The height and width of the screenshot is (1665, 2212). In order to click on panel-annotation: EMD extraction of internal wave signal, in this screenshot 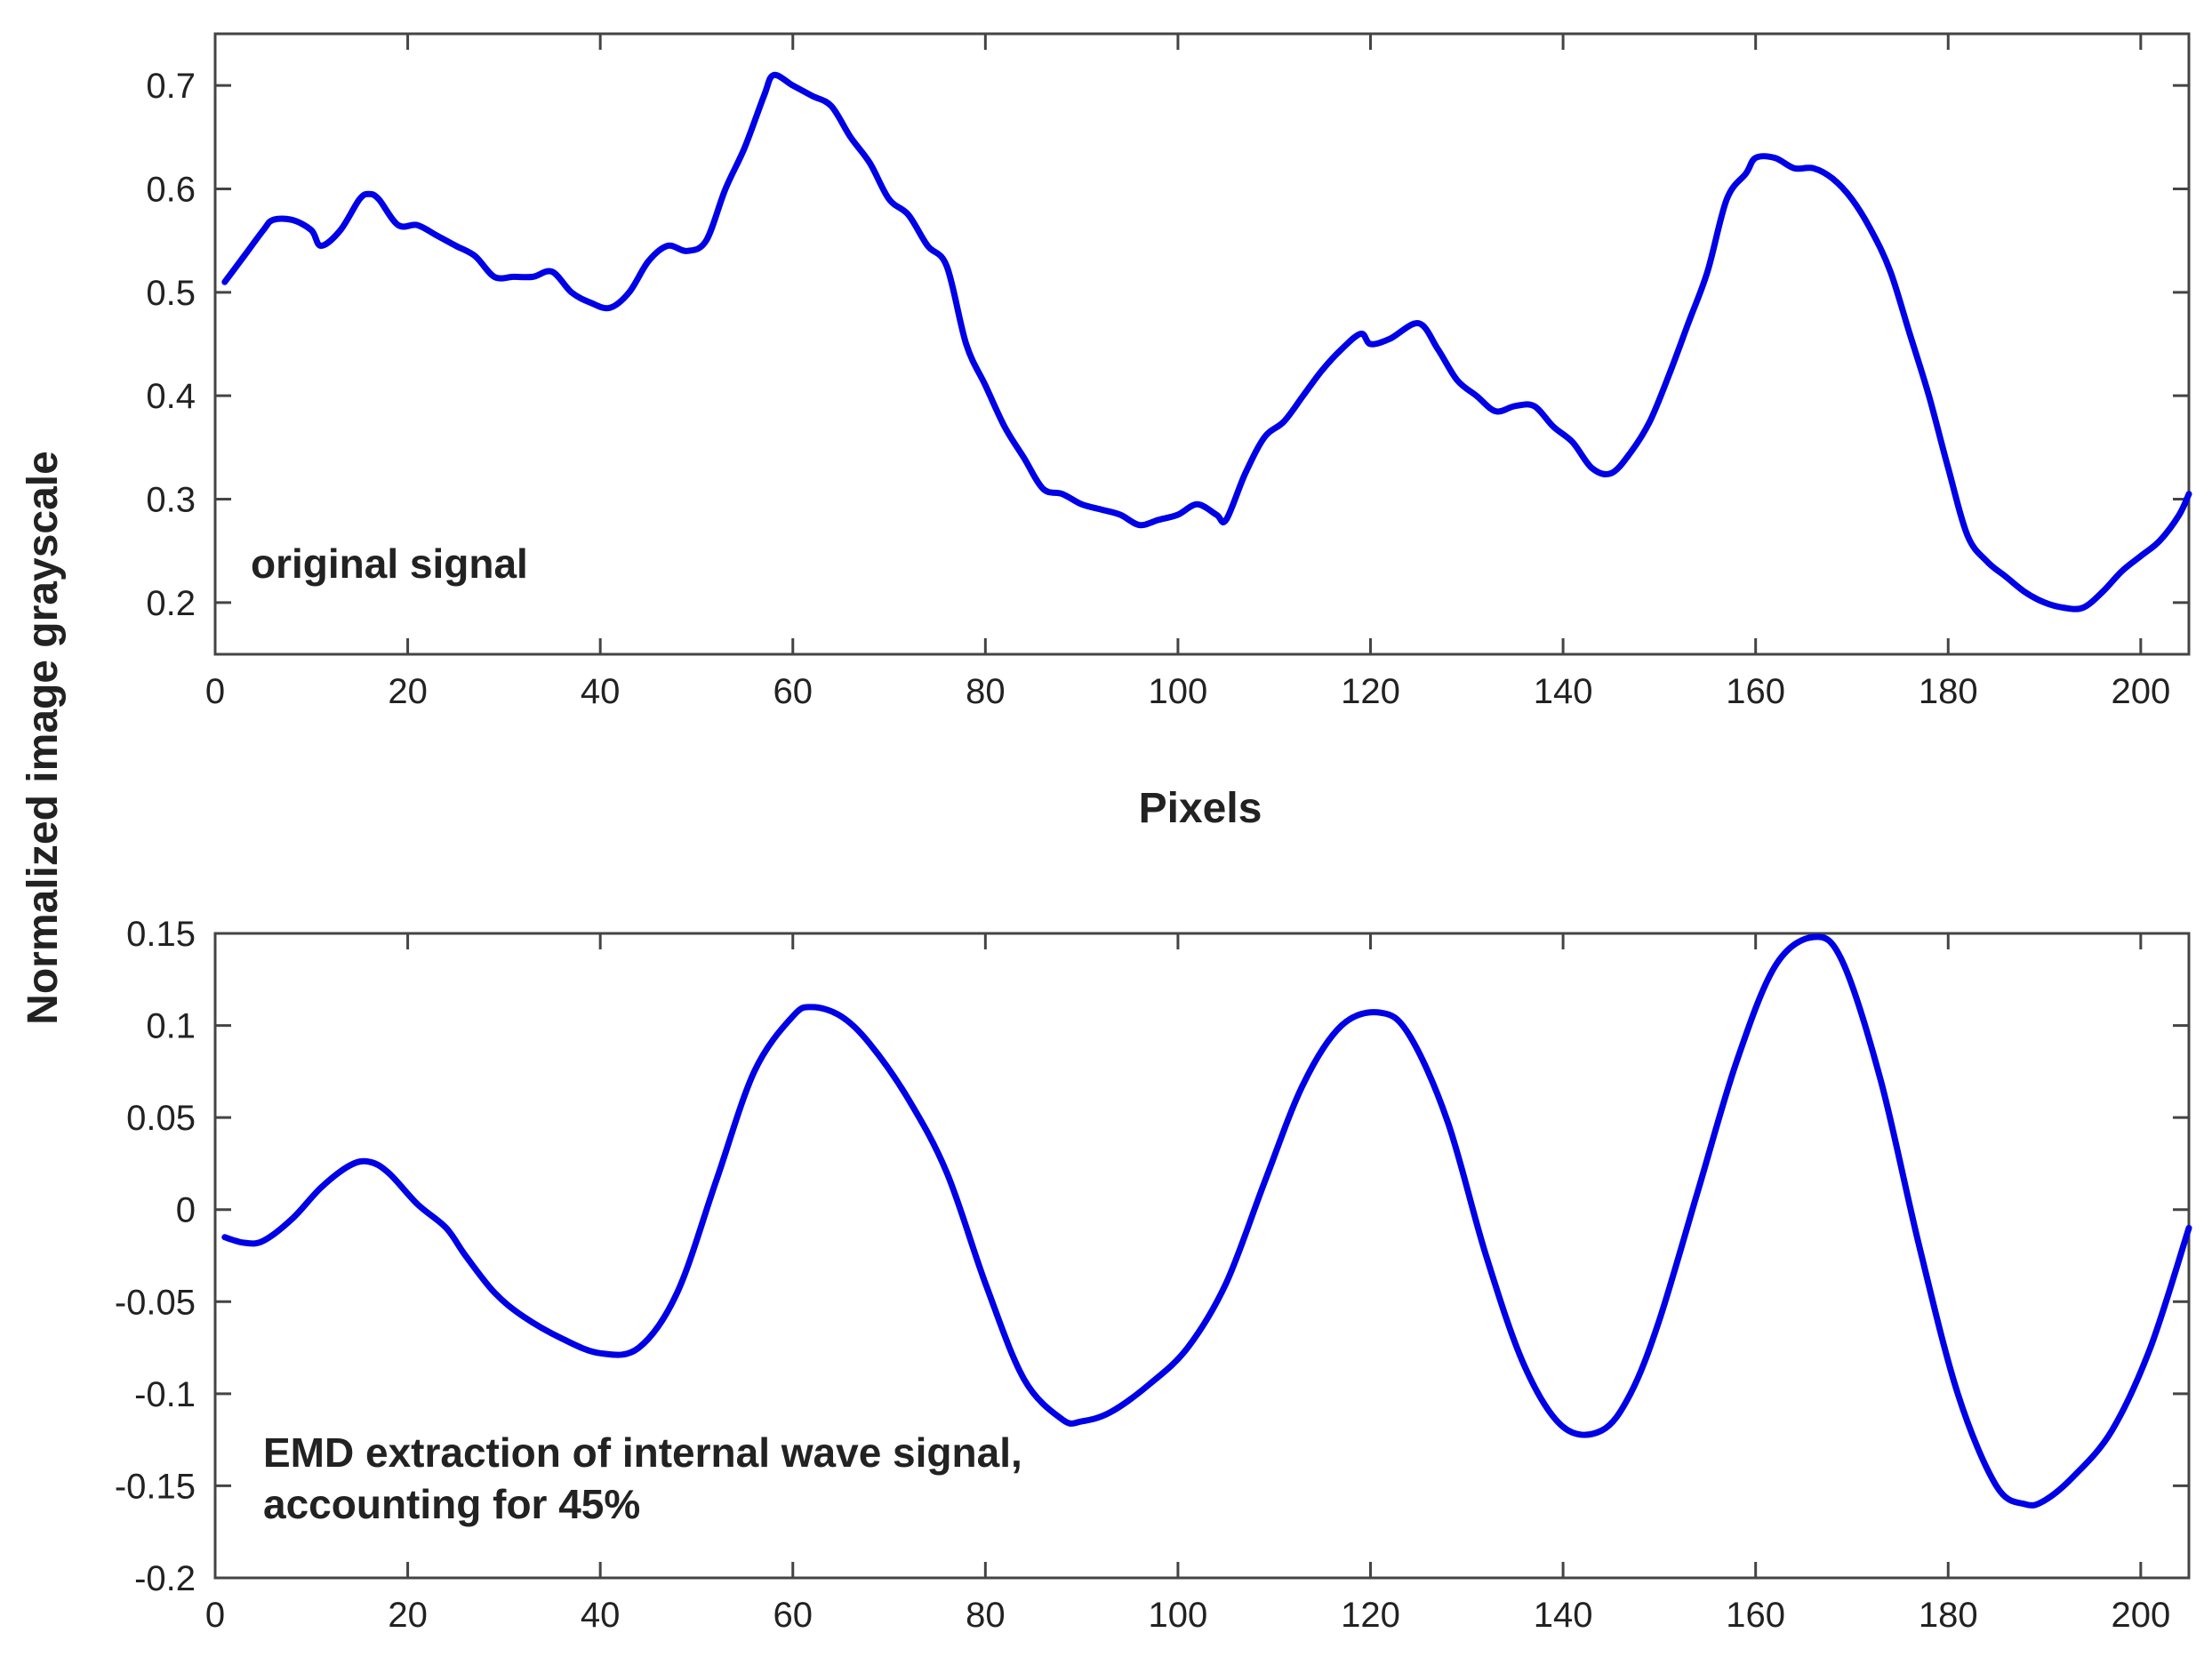, I will do `click(642, 1452)`.